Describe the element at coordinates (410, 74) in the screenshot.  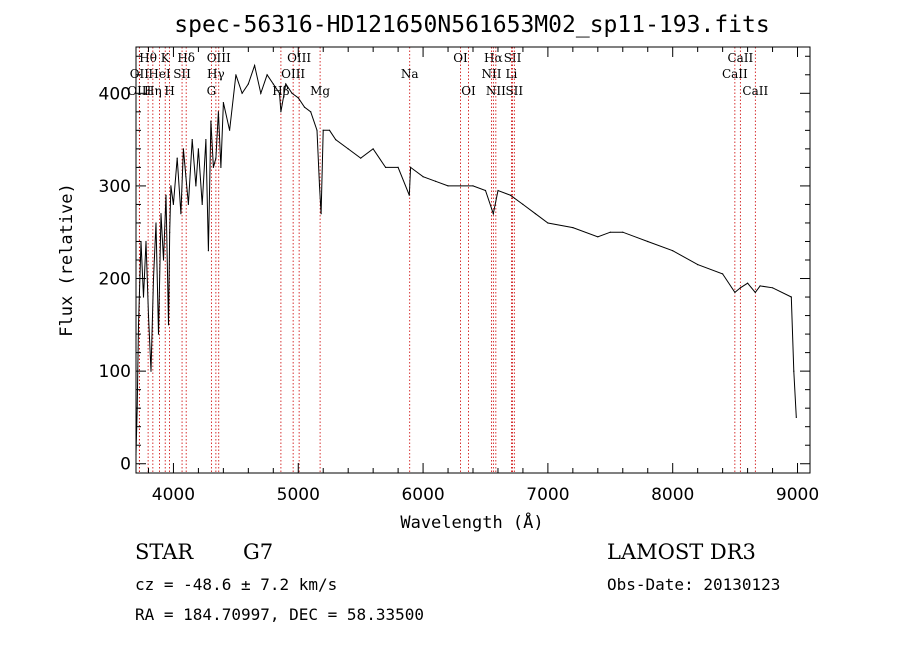
I see `spectral-line-label: Na` at that location.